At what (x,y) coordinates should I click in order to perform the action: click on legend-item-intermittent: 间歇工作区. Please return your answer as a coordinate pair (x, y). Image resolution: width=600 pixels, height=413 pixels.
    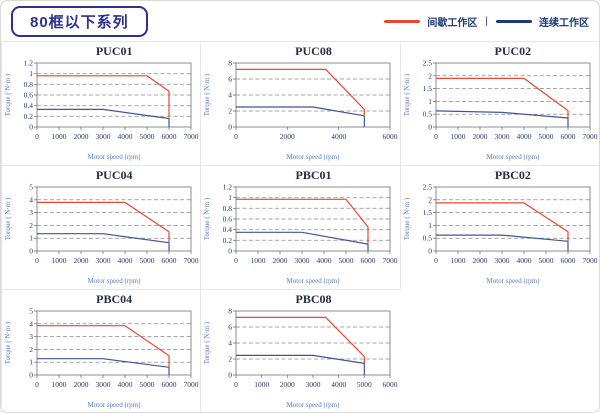
    Looking at the image, I should click on (430, 21).